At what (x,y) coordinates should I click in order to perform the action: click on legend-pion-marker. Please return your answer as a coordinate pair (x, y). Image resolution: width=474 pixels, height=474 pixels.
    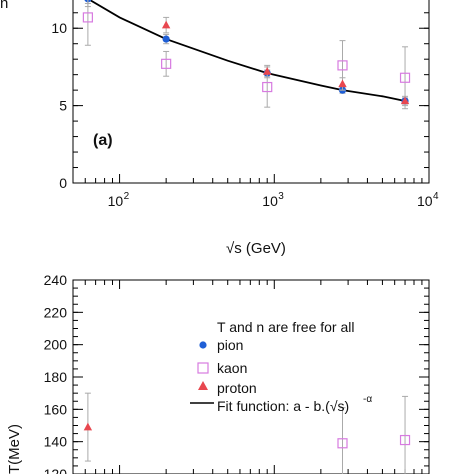
    Looking at the image, I should click on (203, 345).